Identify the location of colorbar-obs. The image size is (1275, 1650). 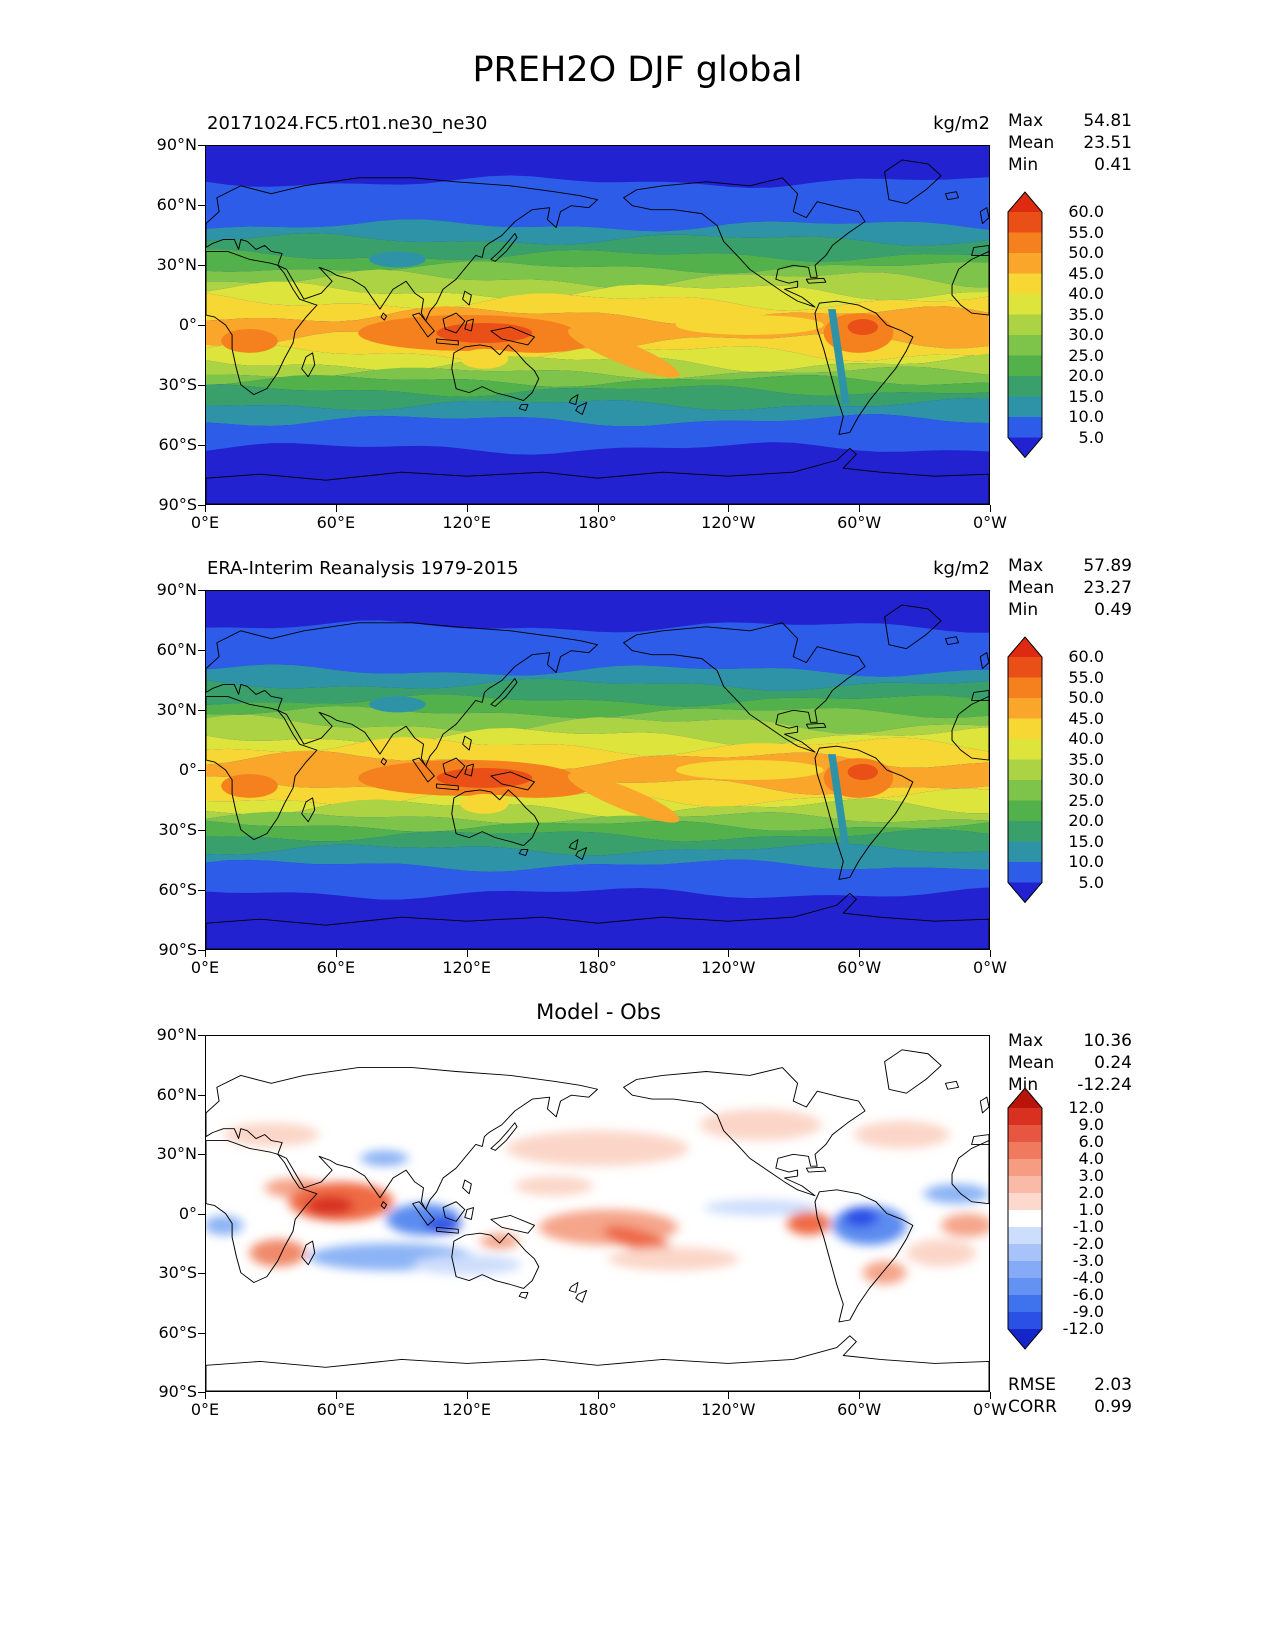
(1025, 770).